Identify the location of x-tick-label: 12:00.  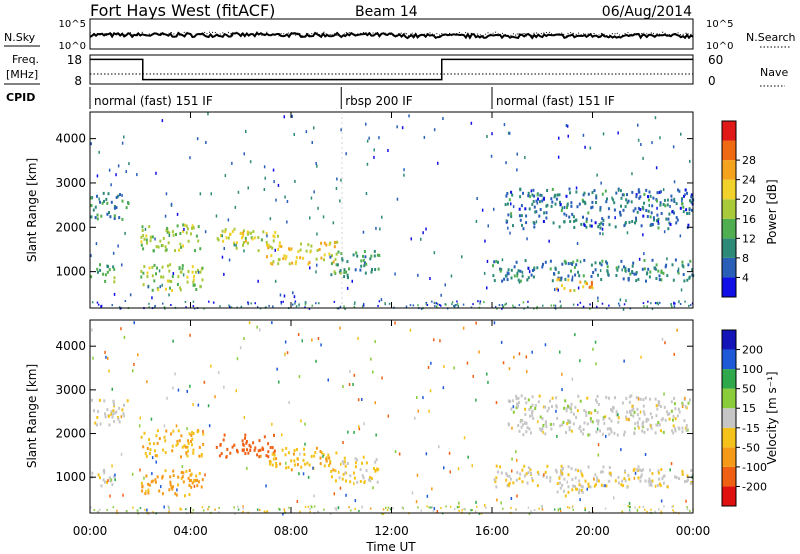
(391, 531).